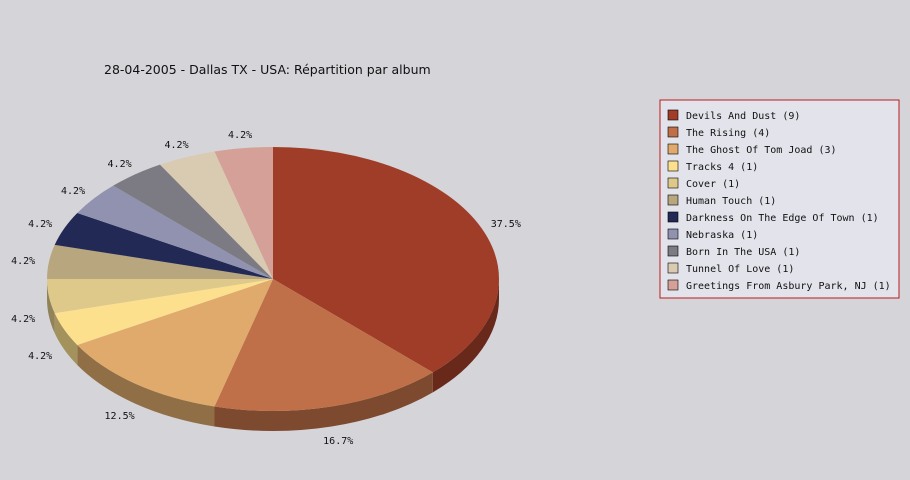  What do you see at coordinates (323, 345) in the screenshot?
I see `slice-the-rising` at bounding box center [323, 345].